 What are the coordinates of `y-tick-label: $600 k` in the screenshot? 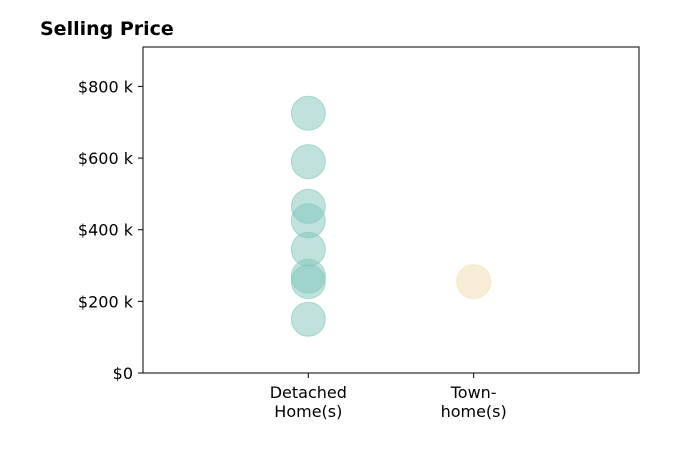 It's located at (106, 158).